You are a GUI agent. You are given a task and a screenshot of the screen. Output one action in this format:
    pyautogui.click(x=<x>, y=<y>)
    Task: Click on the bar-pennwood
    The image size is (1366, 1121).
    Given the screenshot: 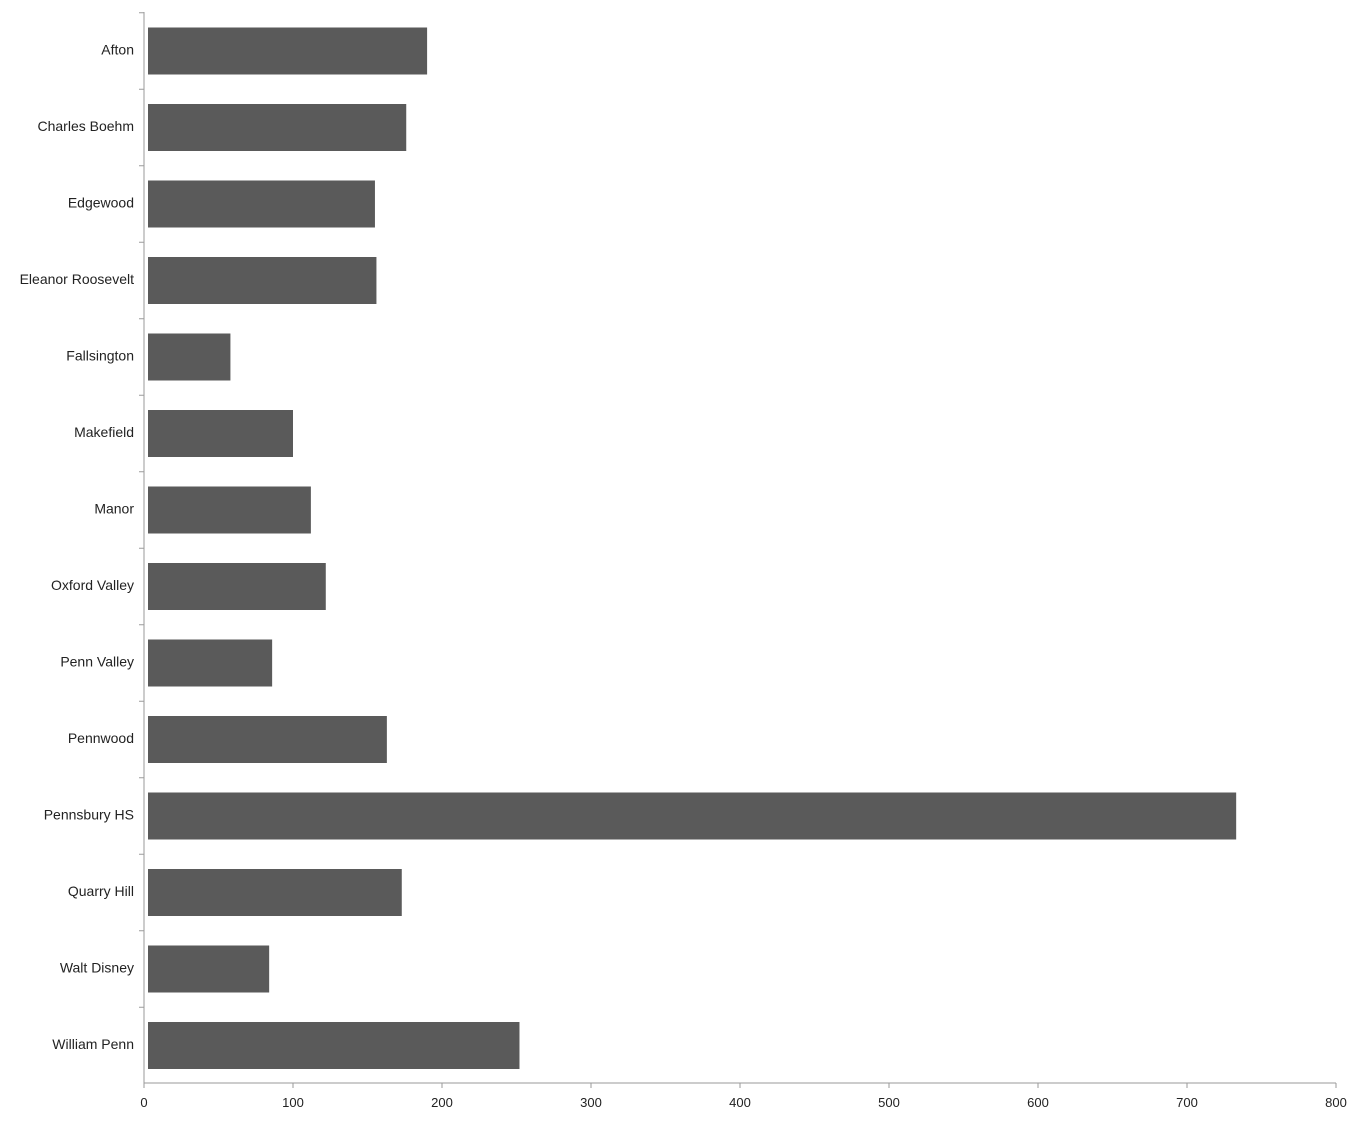 What is the action you would take?
    pyautogui.click(x=267, y=739)
    